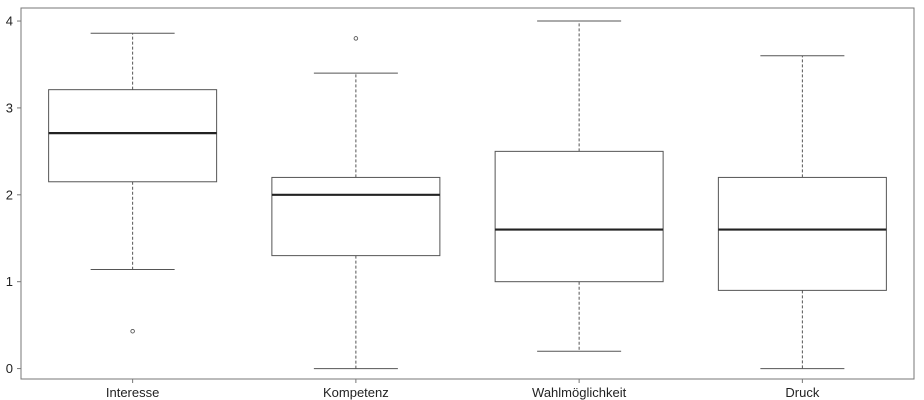 The height and width of the screenshot is (400, 924). Describe the element at coordinates (9, 21) in the screenshot. I see `y-tick-label: 4` at that location.